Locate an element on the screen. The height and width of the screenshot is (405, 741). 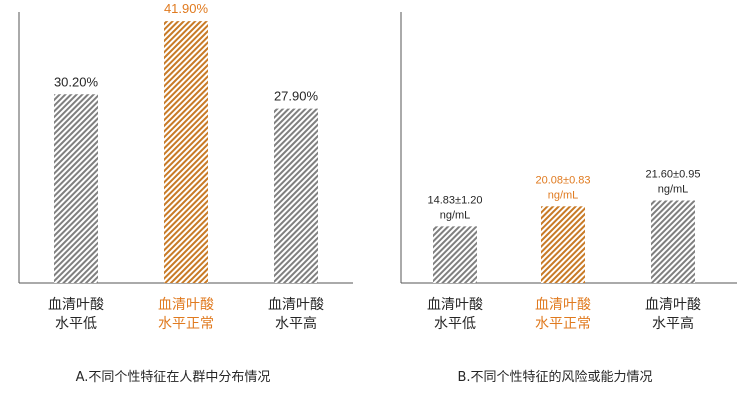
panel-a-data-label-1: 30.20% is located at coordinates (76, 81).